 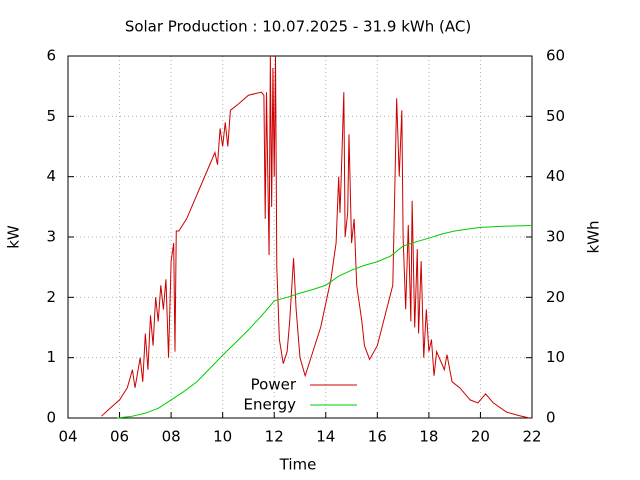 I want to click on legend-label: Power, so click(x=274, y=385).